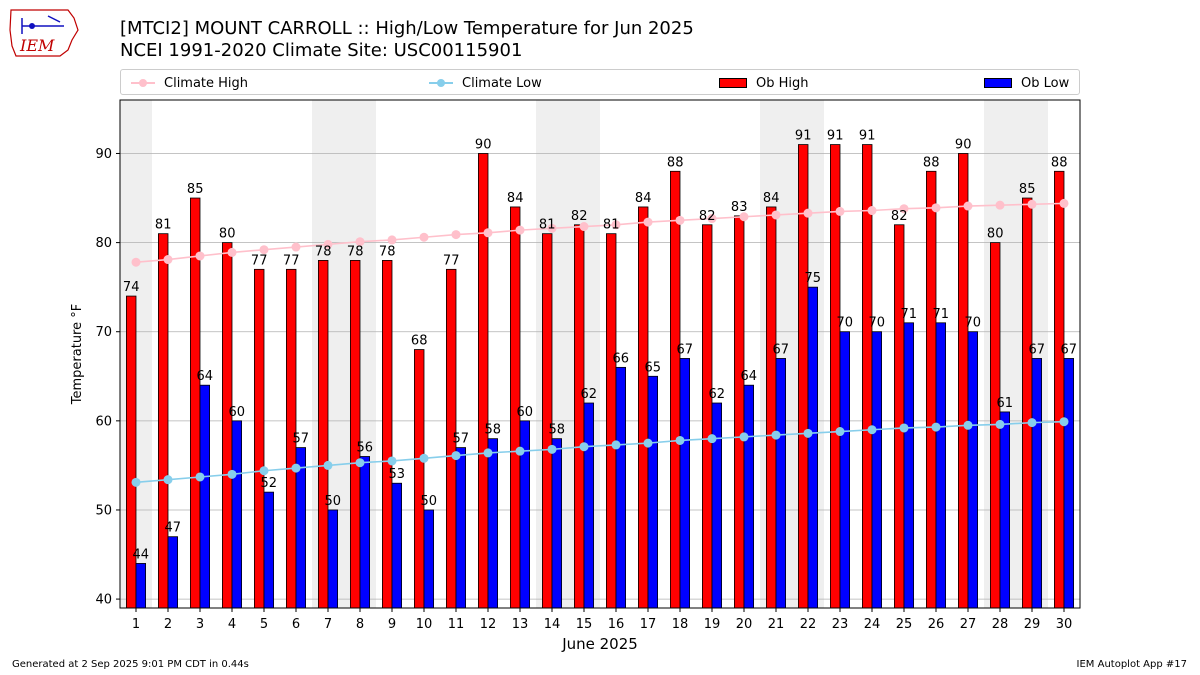 The width and height of the screenshot is (1200, 675). Describe the element at coordinates (712, 624) in the screenshot. I see `x-tick-label: 19` at that location.